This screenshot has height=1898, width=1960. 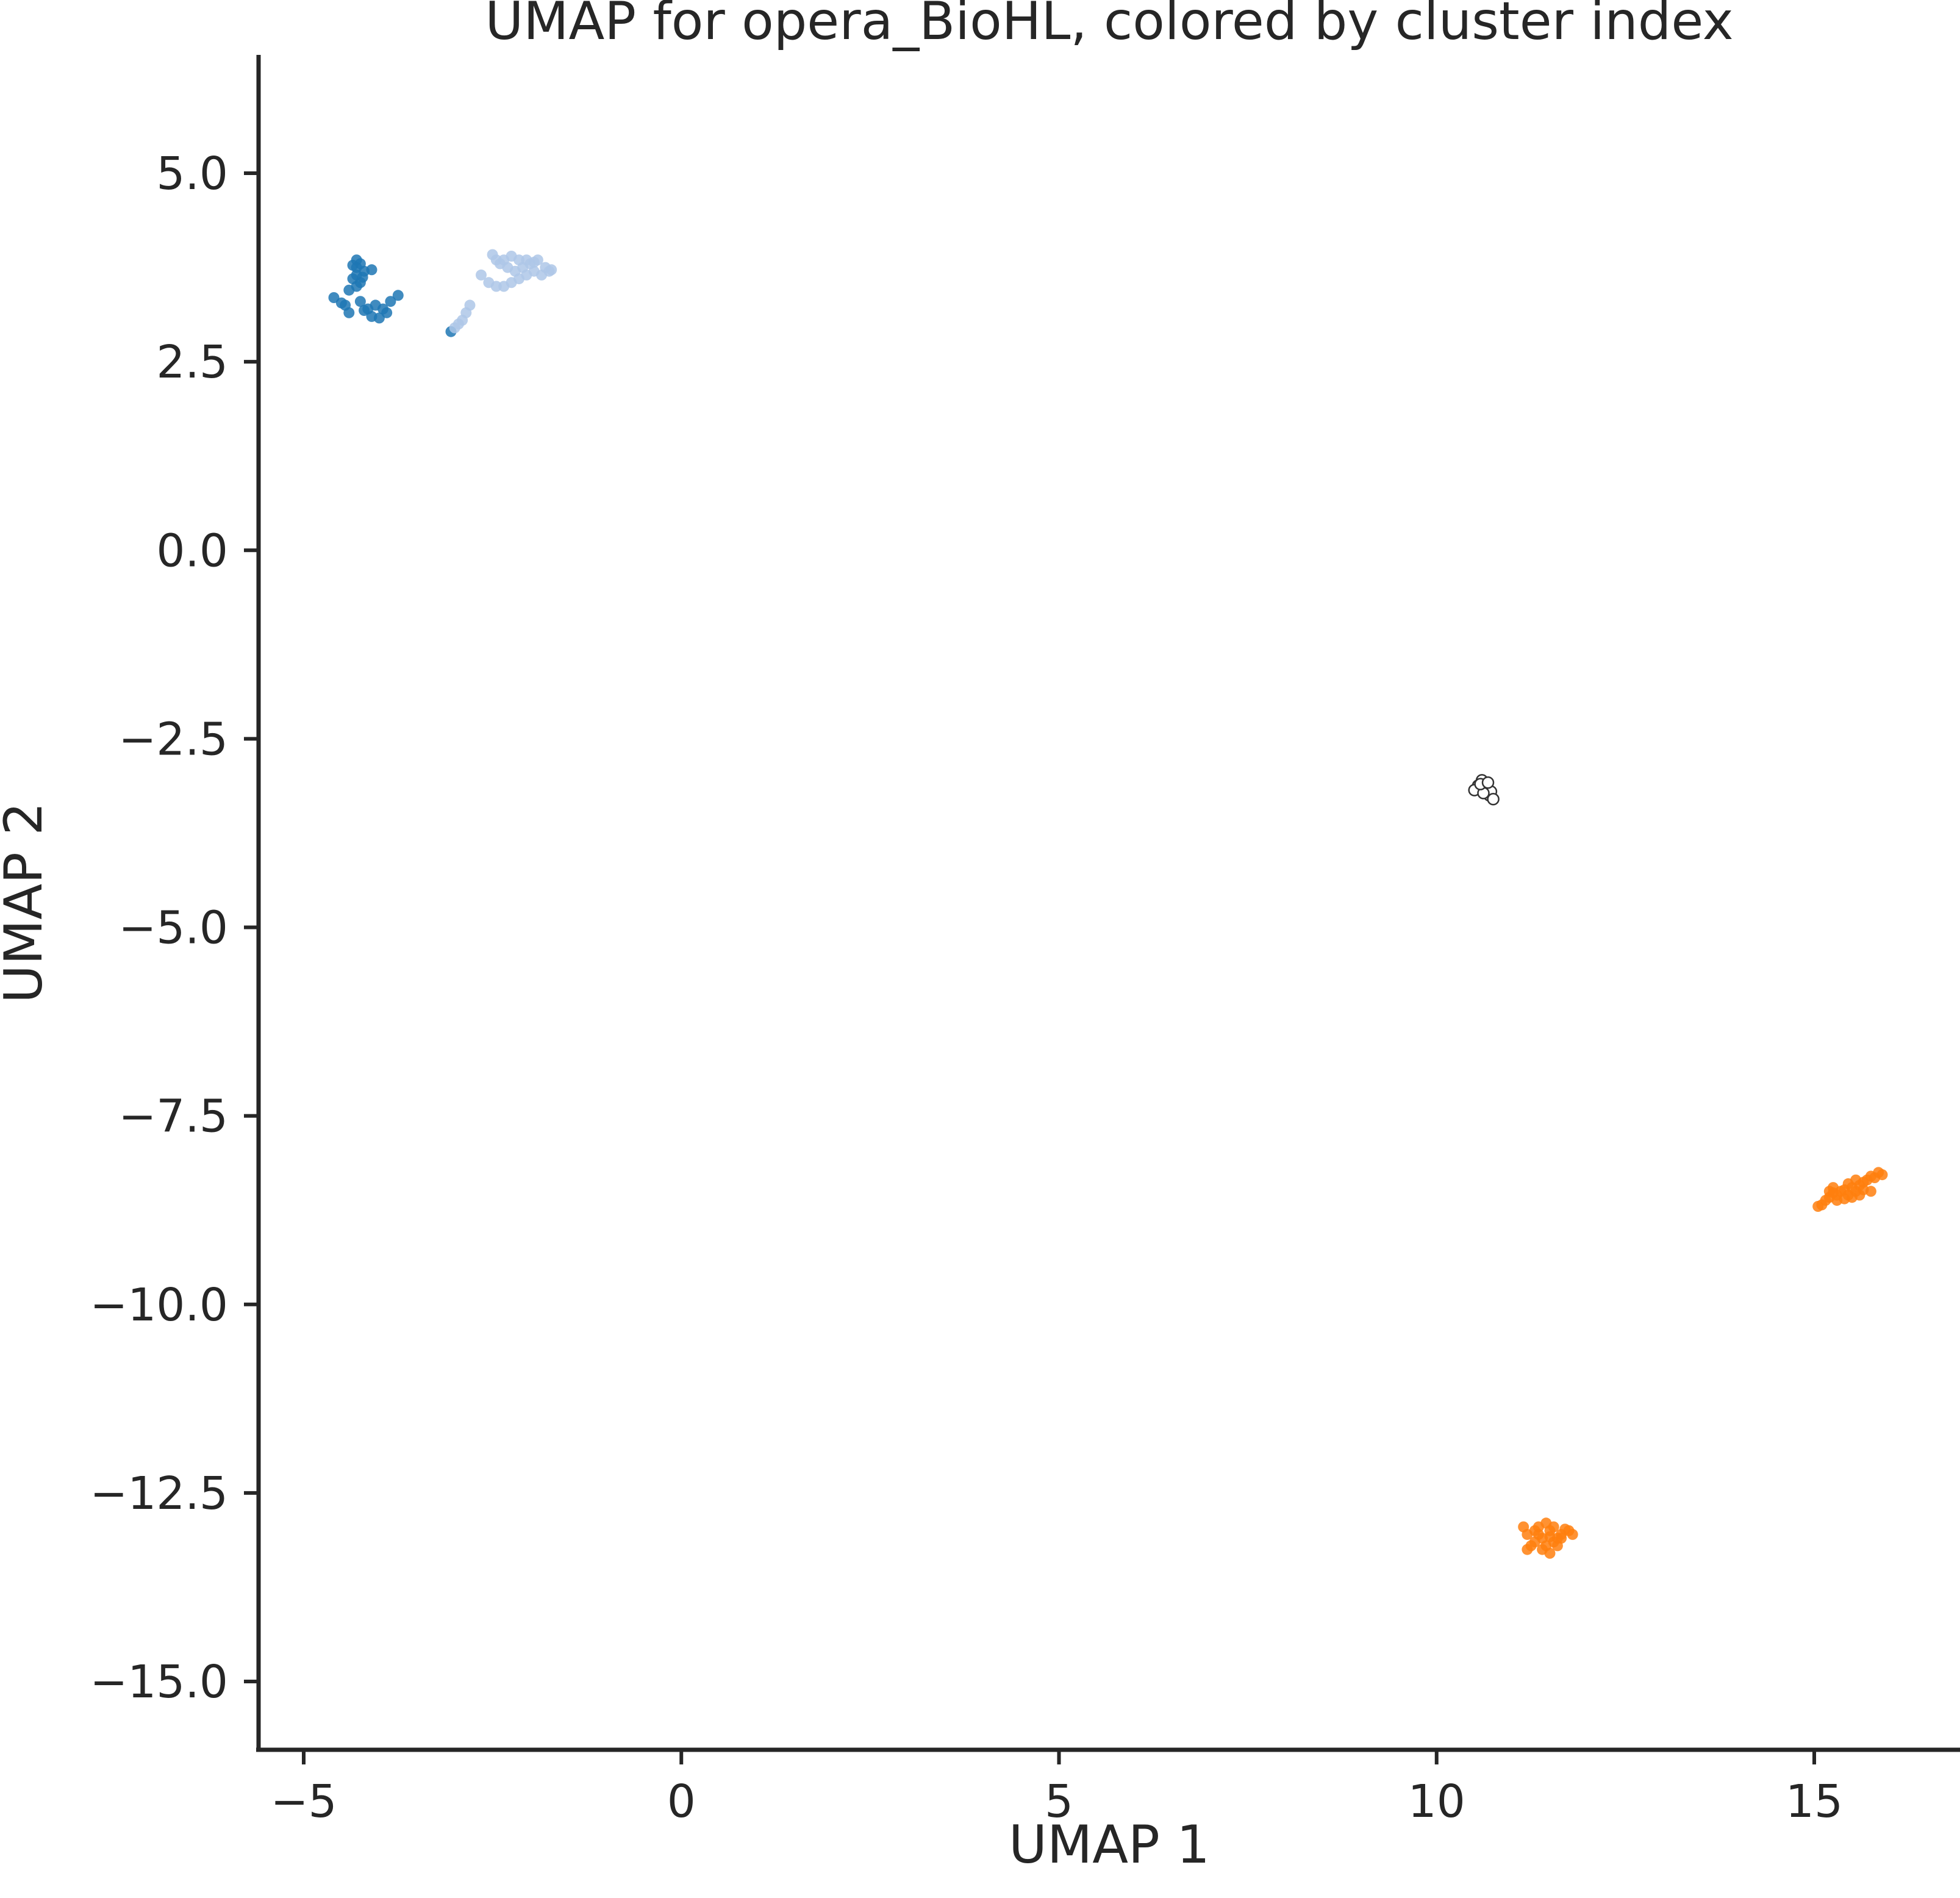 I want to click on y-tick-label: 2.5, so click(x=192, y=362).